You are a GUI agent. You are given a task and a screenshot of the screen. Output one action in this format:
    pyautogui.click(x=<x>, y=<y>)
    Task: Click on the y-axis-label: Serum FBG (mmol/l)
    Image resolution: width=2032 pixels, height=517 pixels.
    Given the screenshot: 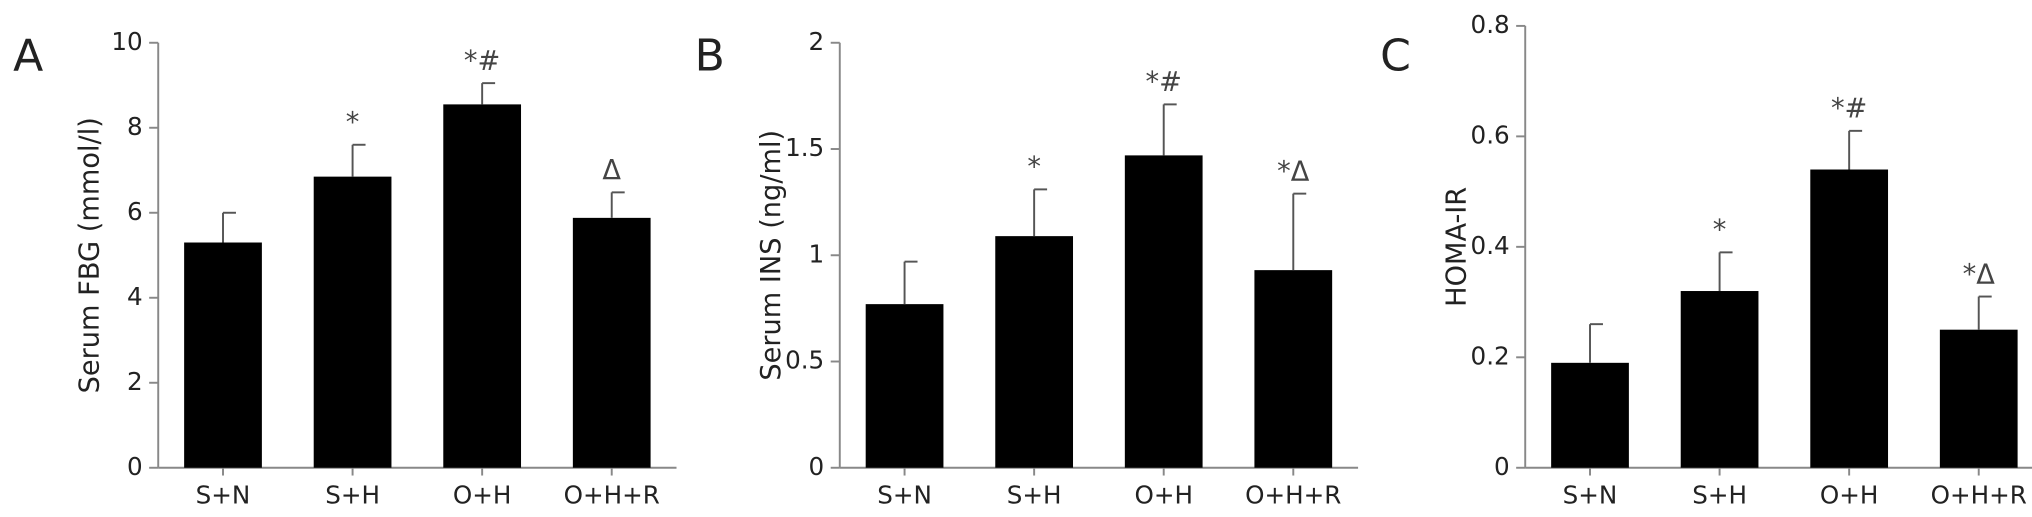 What is the action you would take?
    pyautogui.click(x=89, y=255)
    